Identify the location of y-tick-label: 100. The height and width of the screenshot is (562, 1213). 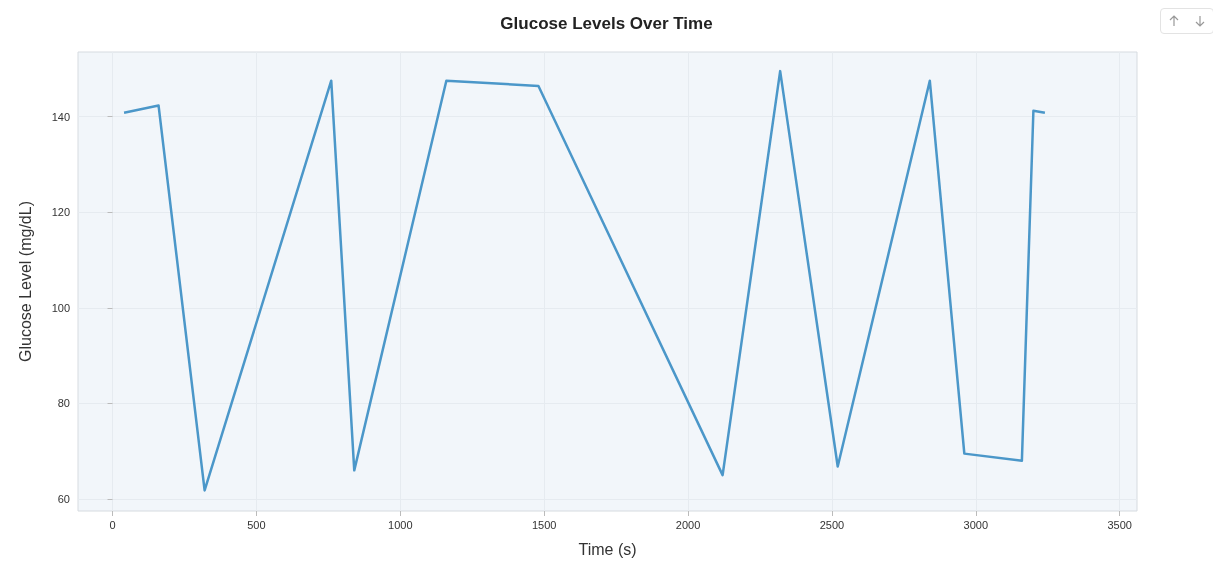
(60, 307).